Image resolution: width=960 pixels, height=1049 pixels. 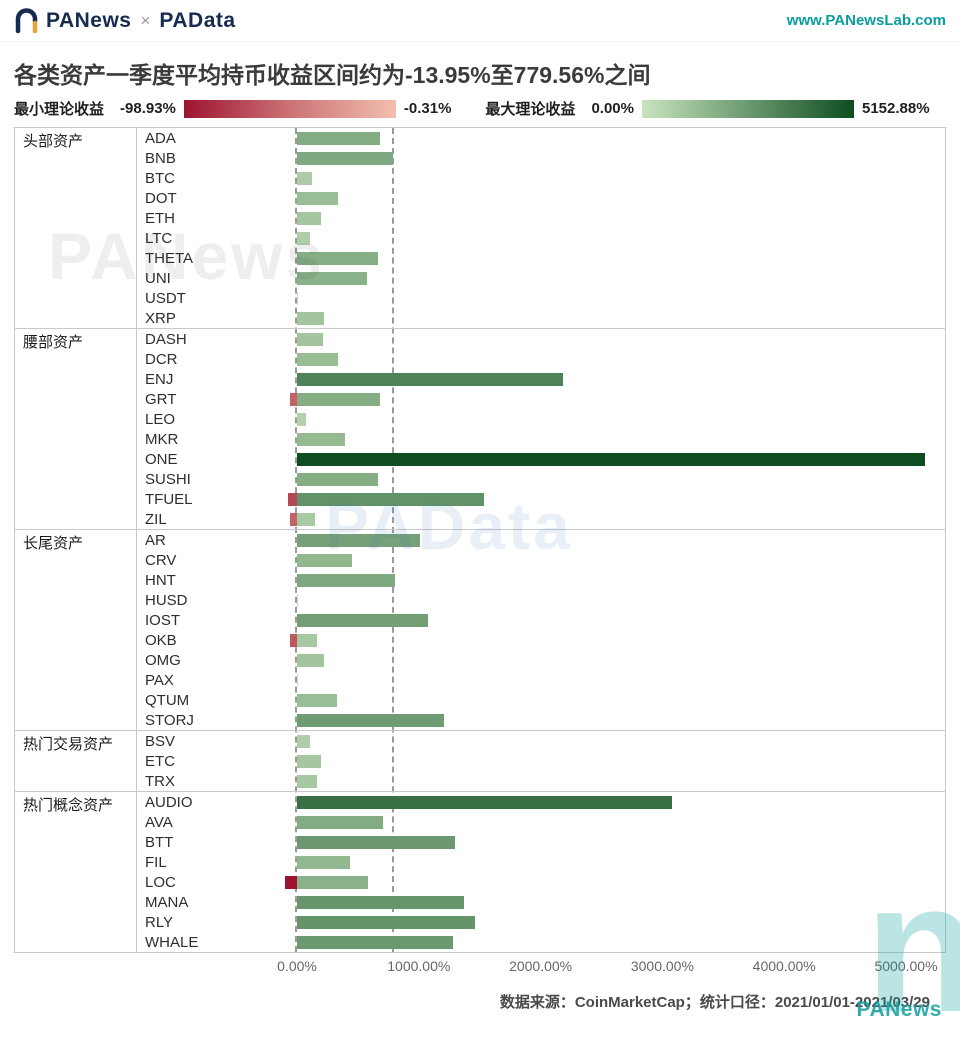 What do you see at coordinates (197, 20) in the screenshot?
I see `brand-padata: PAData` at bounding box center [197, 20].